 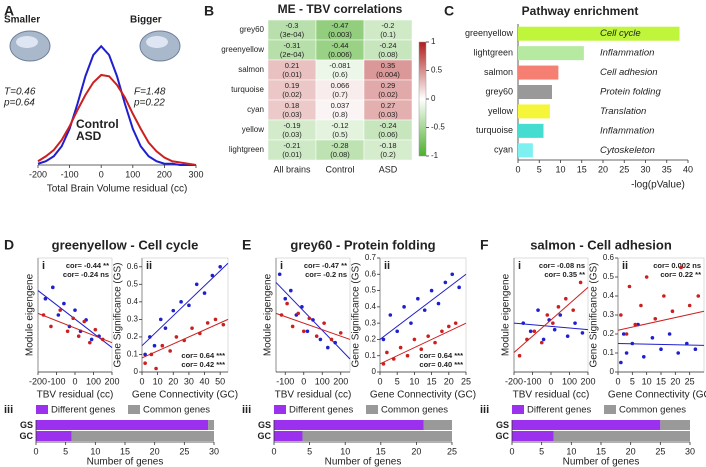 I want to click on row-label: grey60, so click(x=252, y=29).